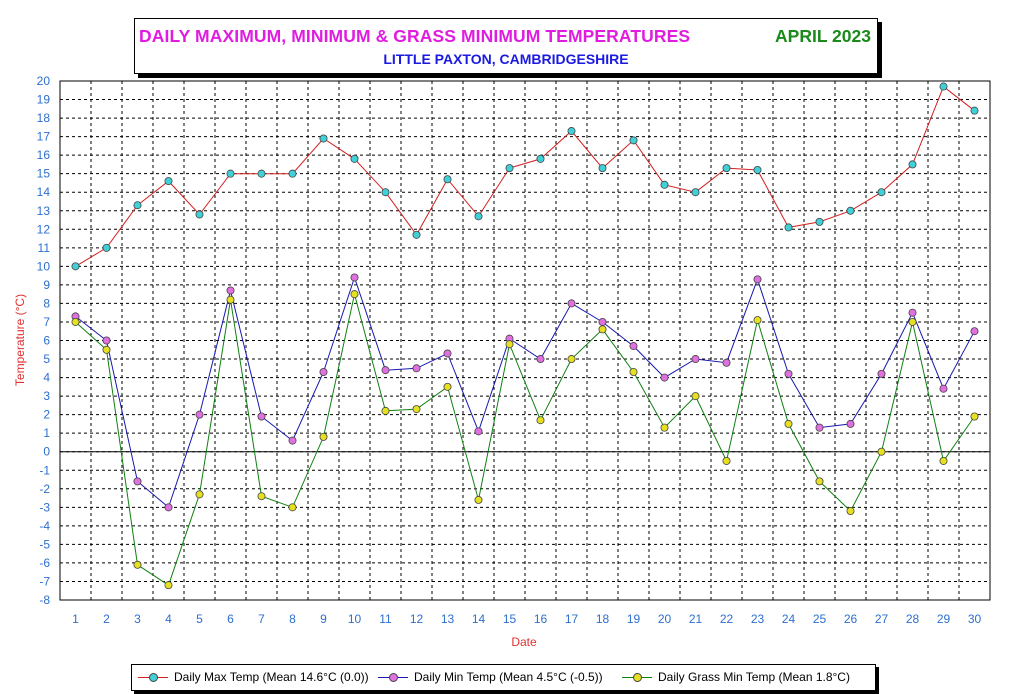 Image resolution: width=1010 pixels, height=694 pixels. I want to click on y-tick-label: 2, so click(46, 415).